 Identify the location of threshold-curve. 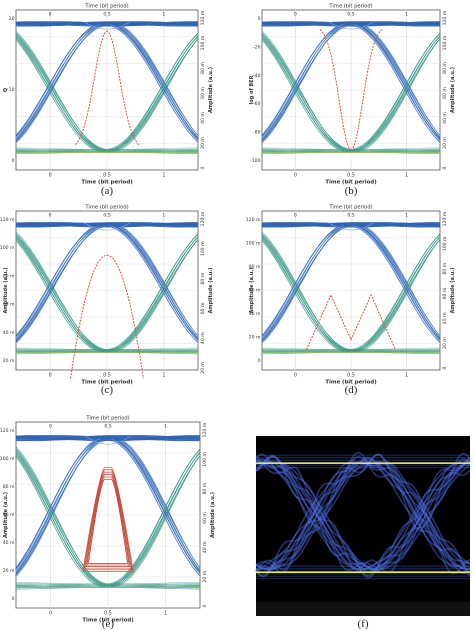
(351, 321).